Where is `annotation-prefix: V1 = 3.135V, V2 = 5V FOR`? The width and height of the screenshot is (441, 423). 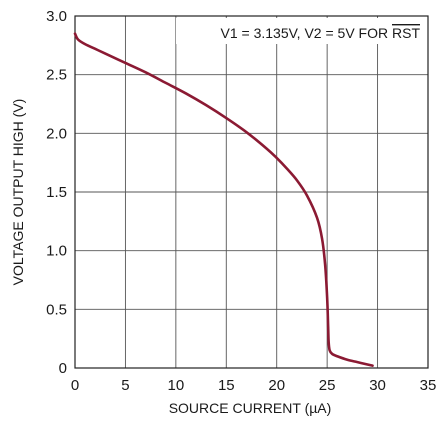
annotation-prefix: V1 = 3.135V, V2 = 5V FOR is located at coordinates (306, 33).